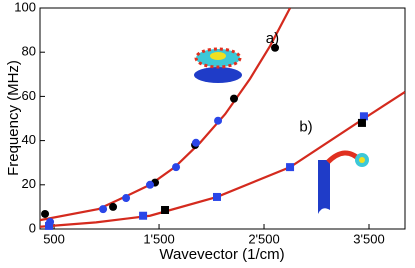 This screenshot has height=268, width=415. What do you see at coordinates (54, 238) in the screenshot?
I see `x-tick-label: 500` at bounding box center [54, 238].